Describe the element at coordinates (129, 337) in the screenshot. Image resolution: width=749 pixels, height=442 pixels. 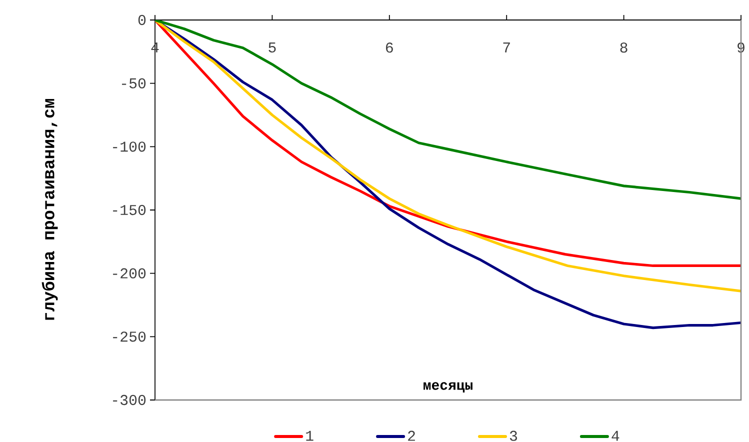
I see `y-tick-label: -250` at that location.